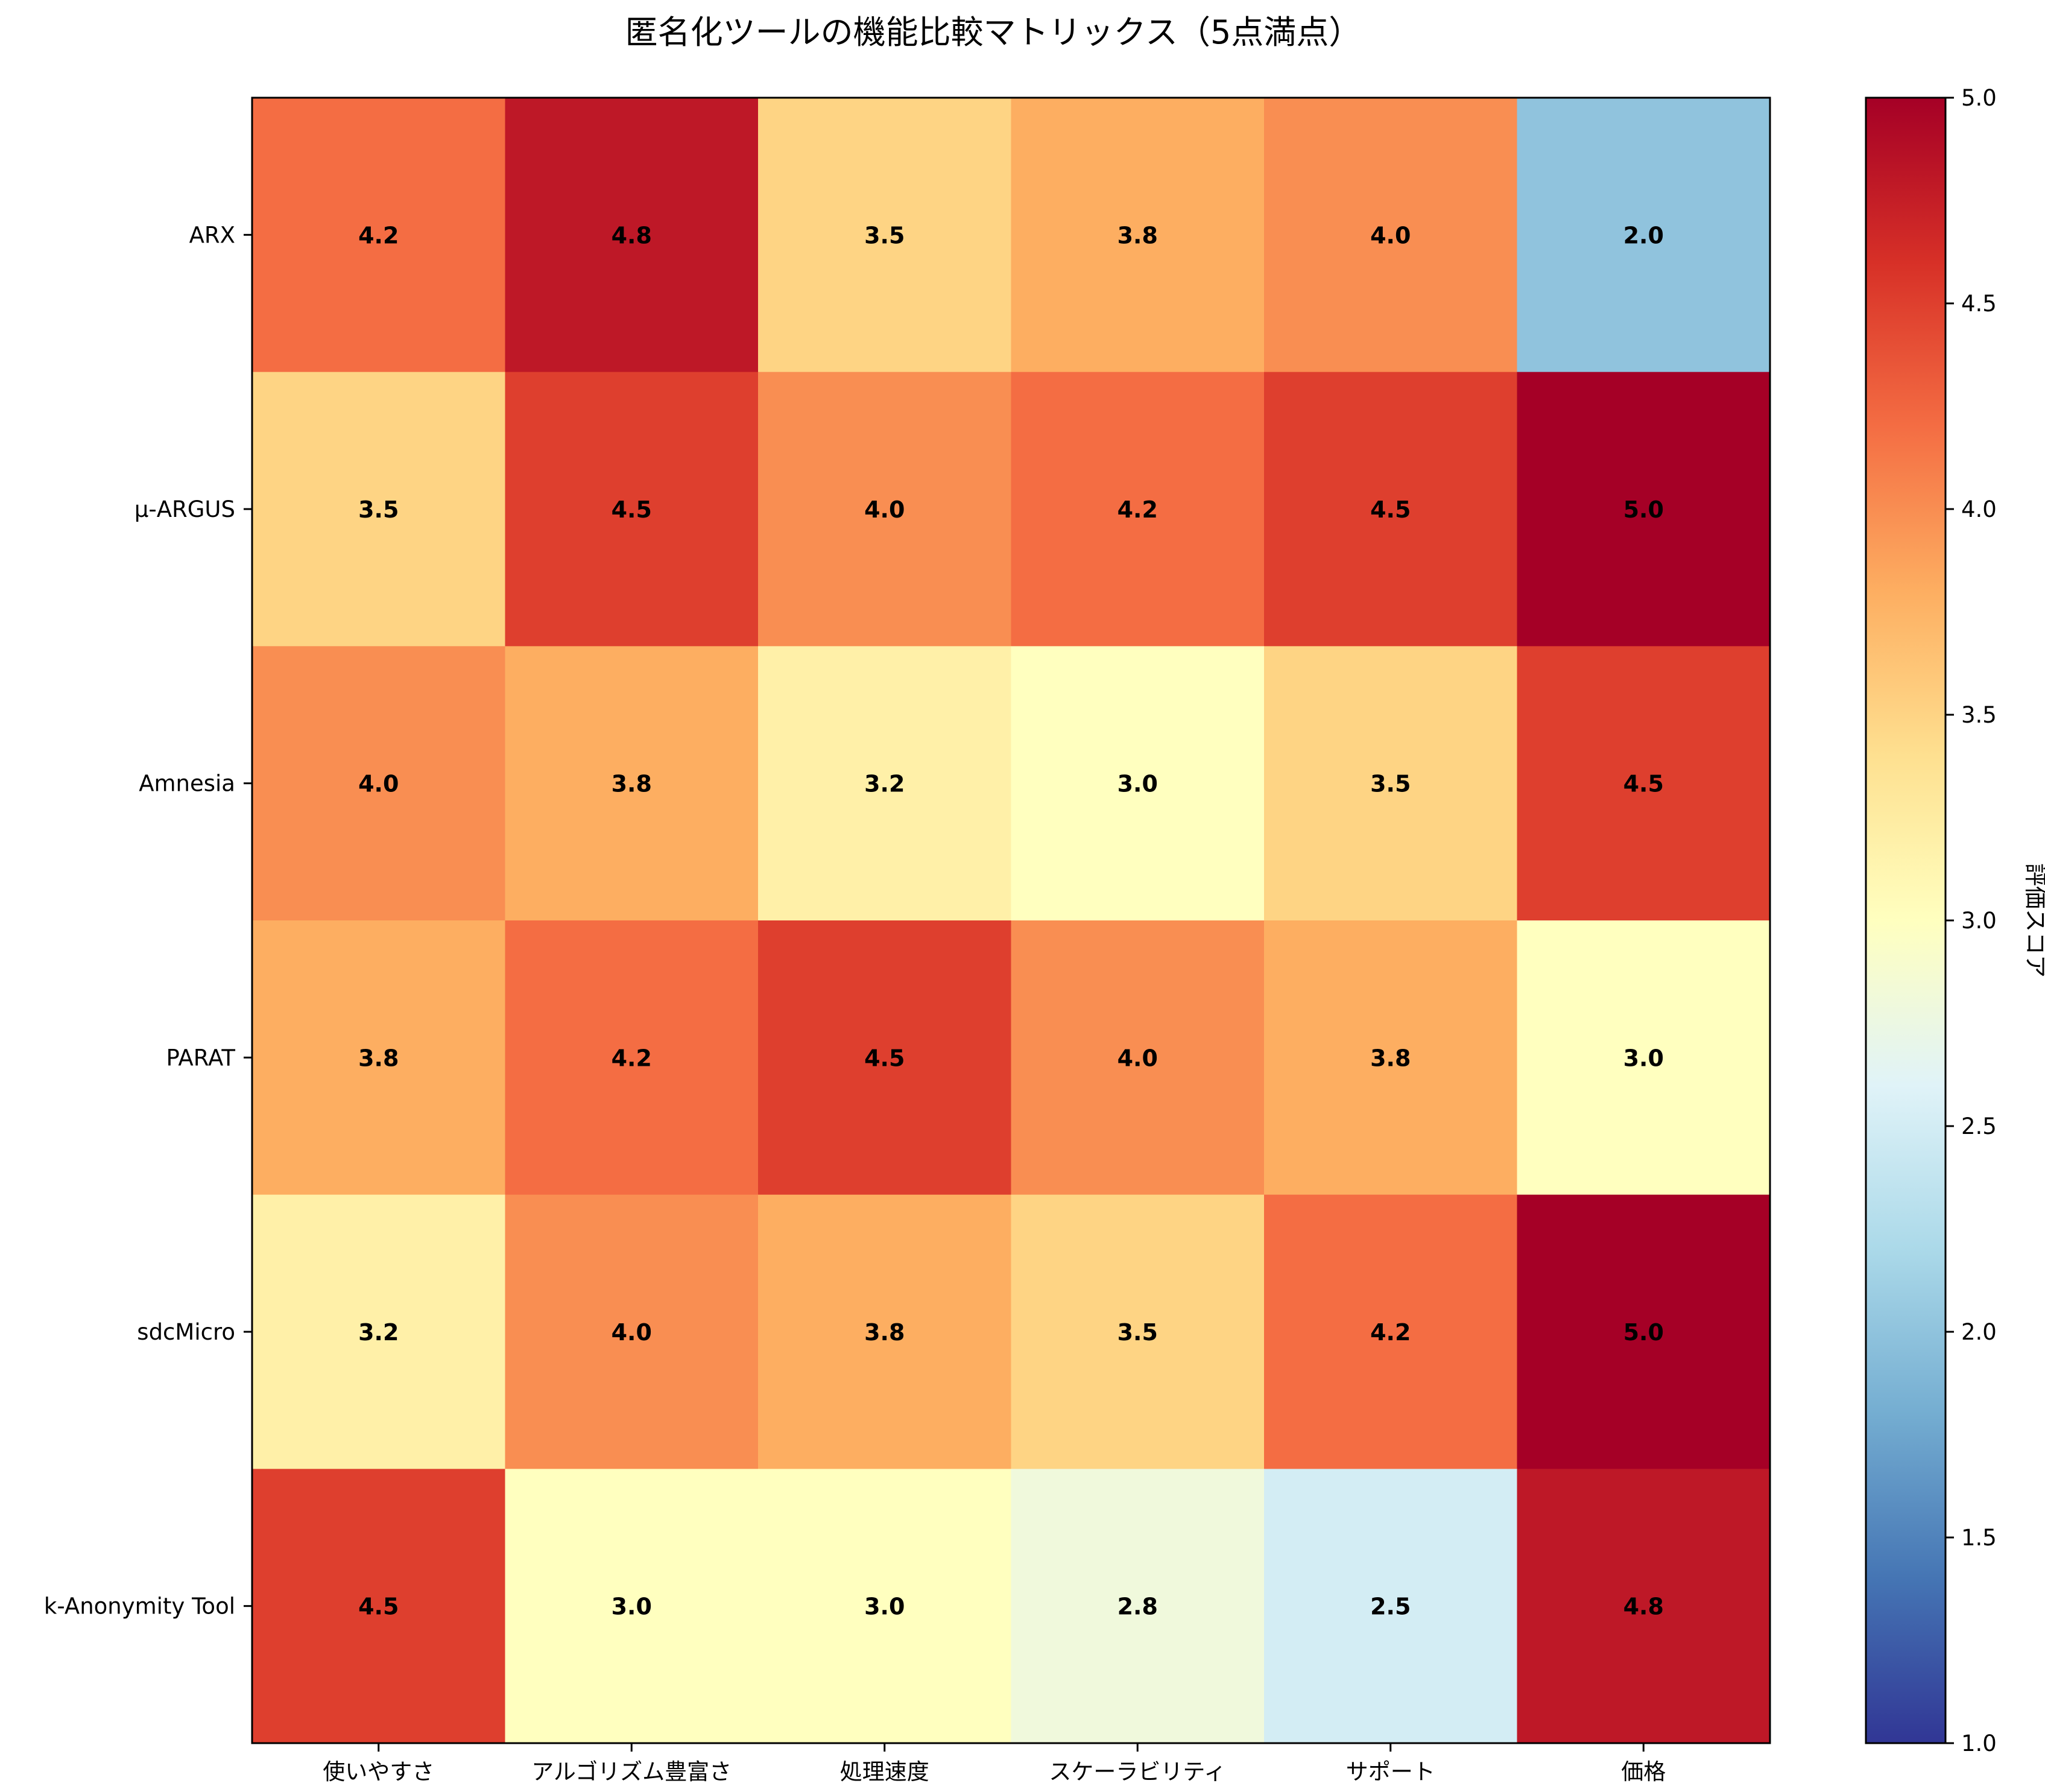 The image size is (2045, 1792). Describe the element at coordinates (184, 509) in the screenshot. I see `row-label: μ-ARGUS` at that location.